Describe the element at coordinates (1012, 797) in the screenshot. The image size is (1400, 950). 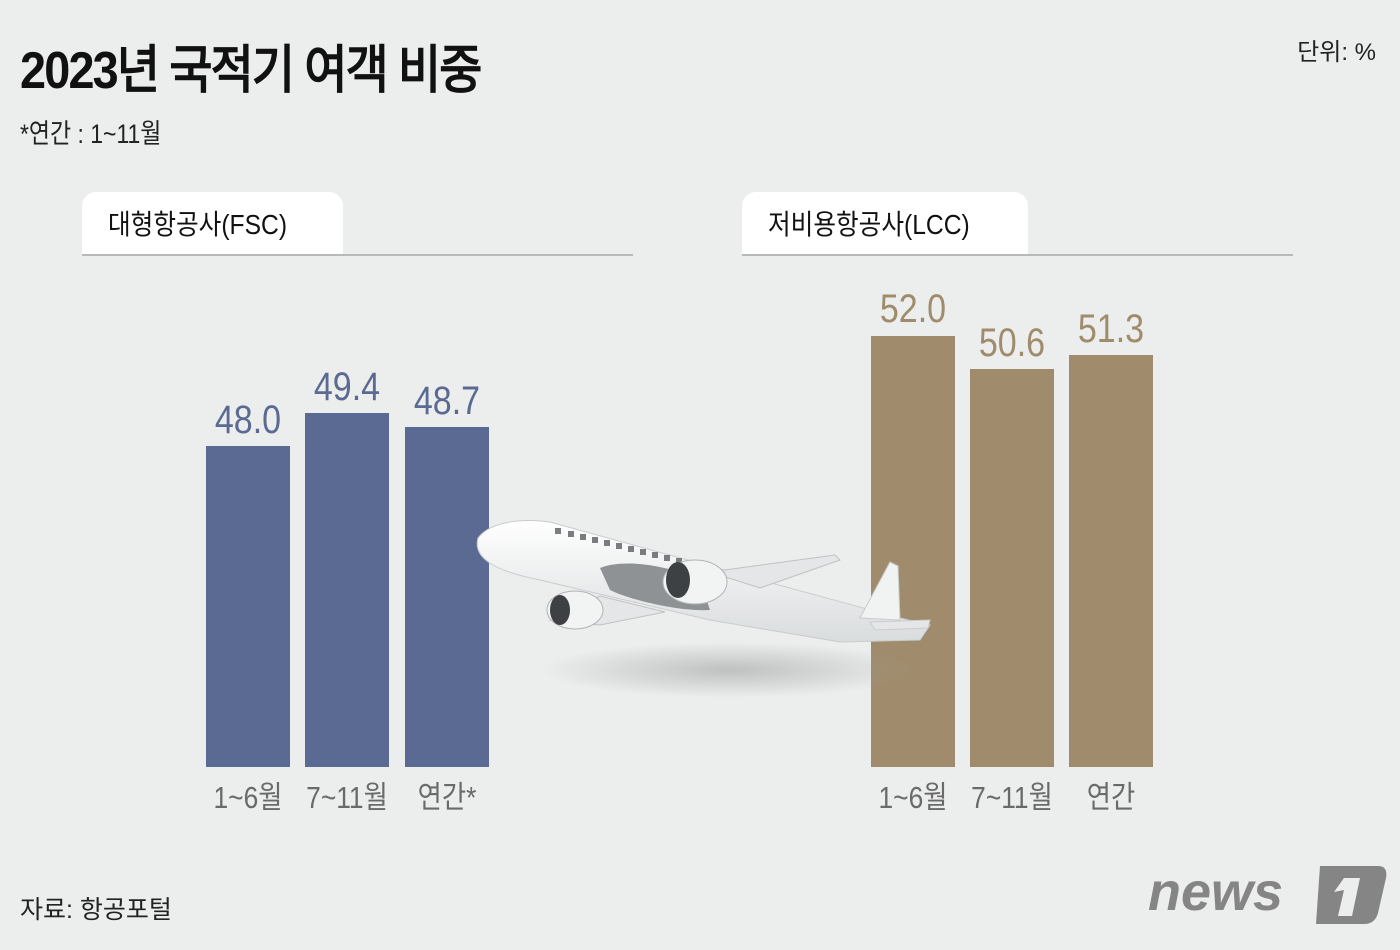
I see `lcc-category-2: 7~11월` at that location.